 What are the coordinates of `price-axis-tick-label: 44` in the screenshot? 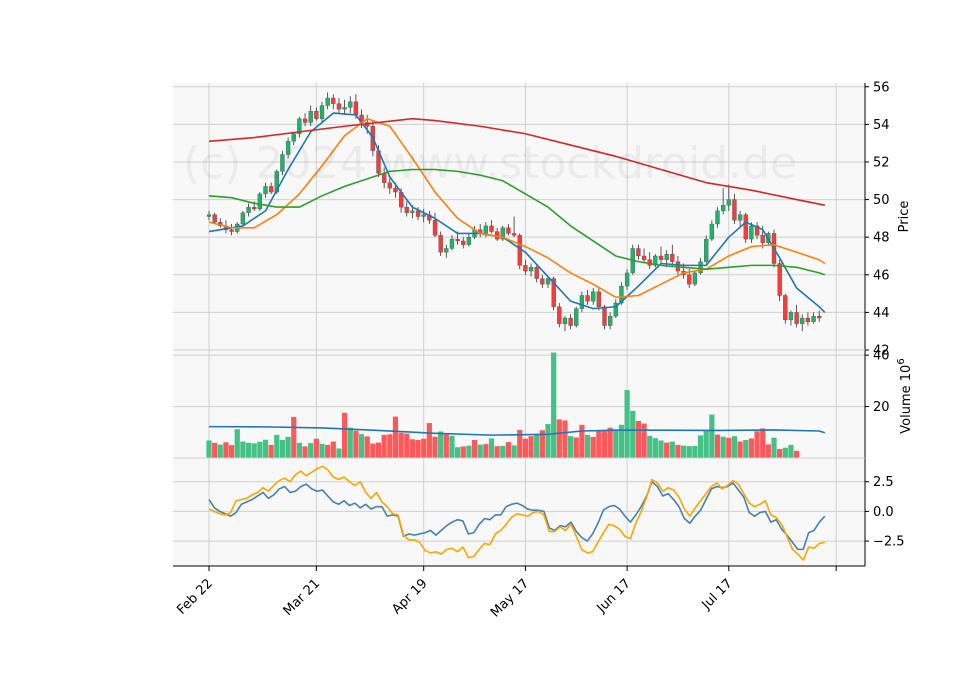 It's located at (881, 313).